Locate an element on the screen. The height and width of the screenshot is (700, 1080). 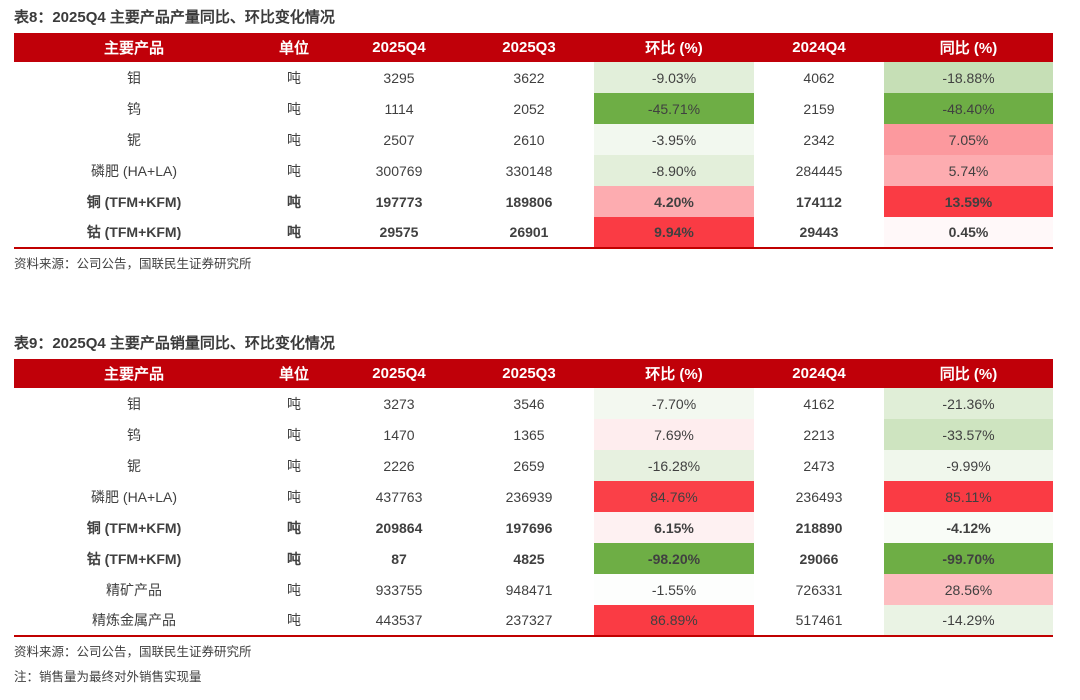
cell-2025q3-value: 948471 is located at coordinates (529, 589).